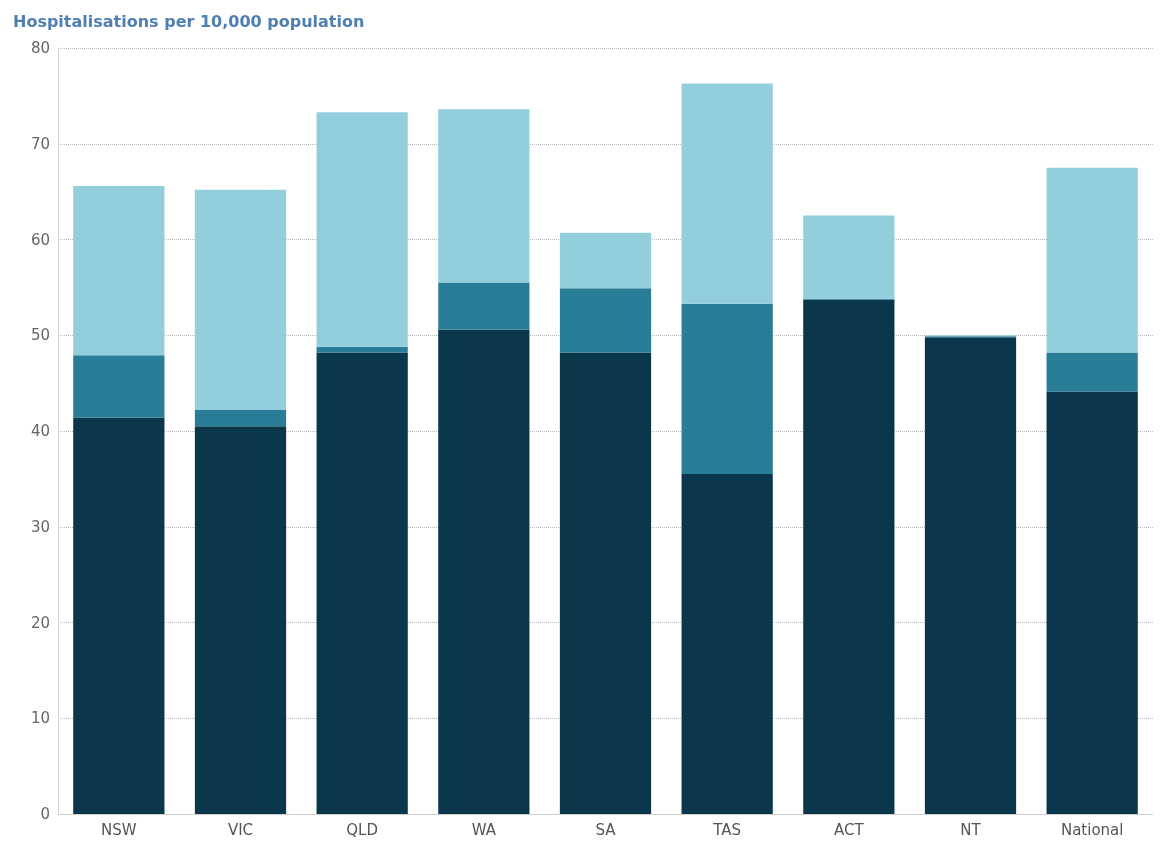 The width and height of the screenshot is (1169, 854). I want to click on x-tick-label: National, so click(1092, 829).